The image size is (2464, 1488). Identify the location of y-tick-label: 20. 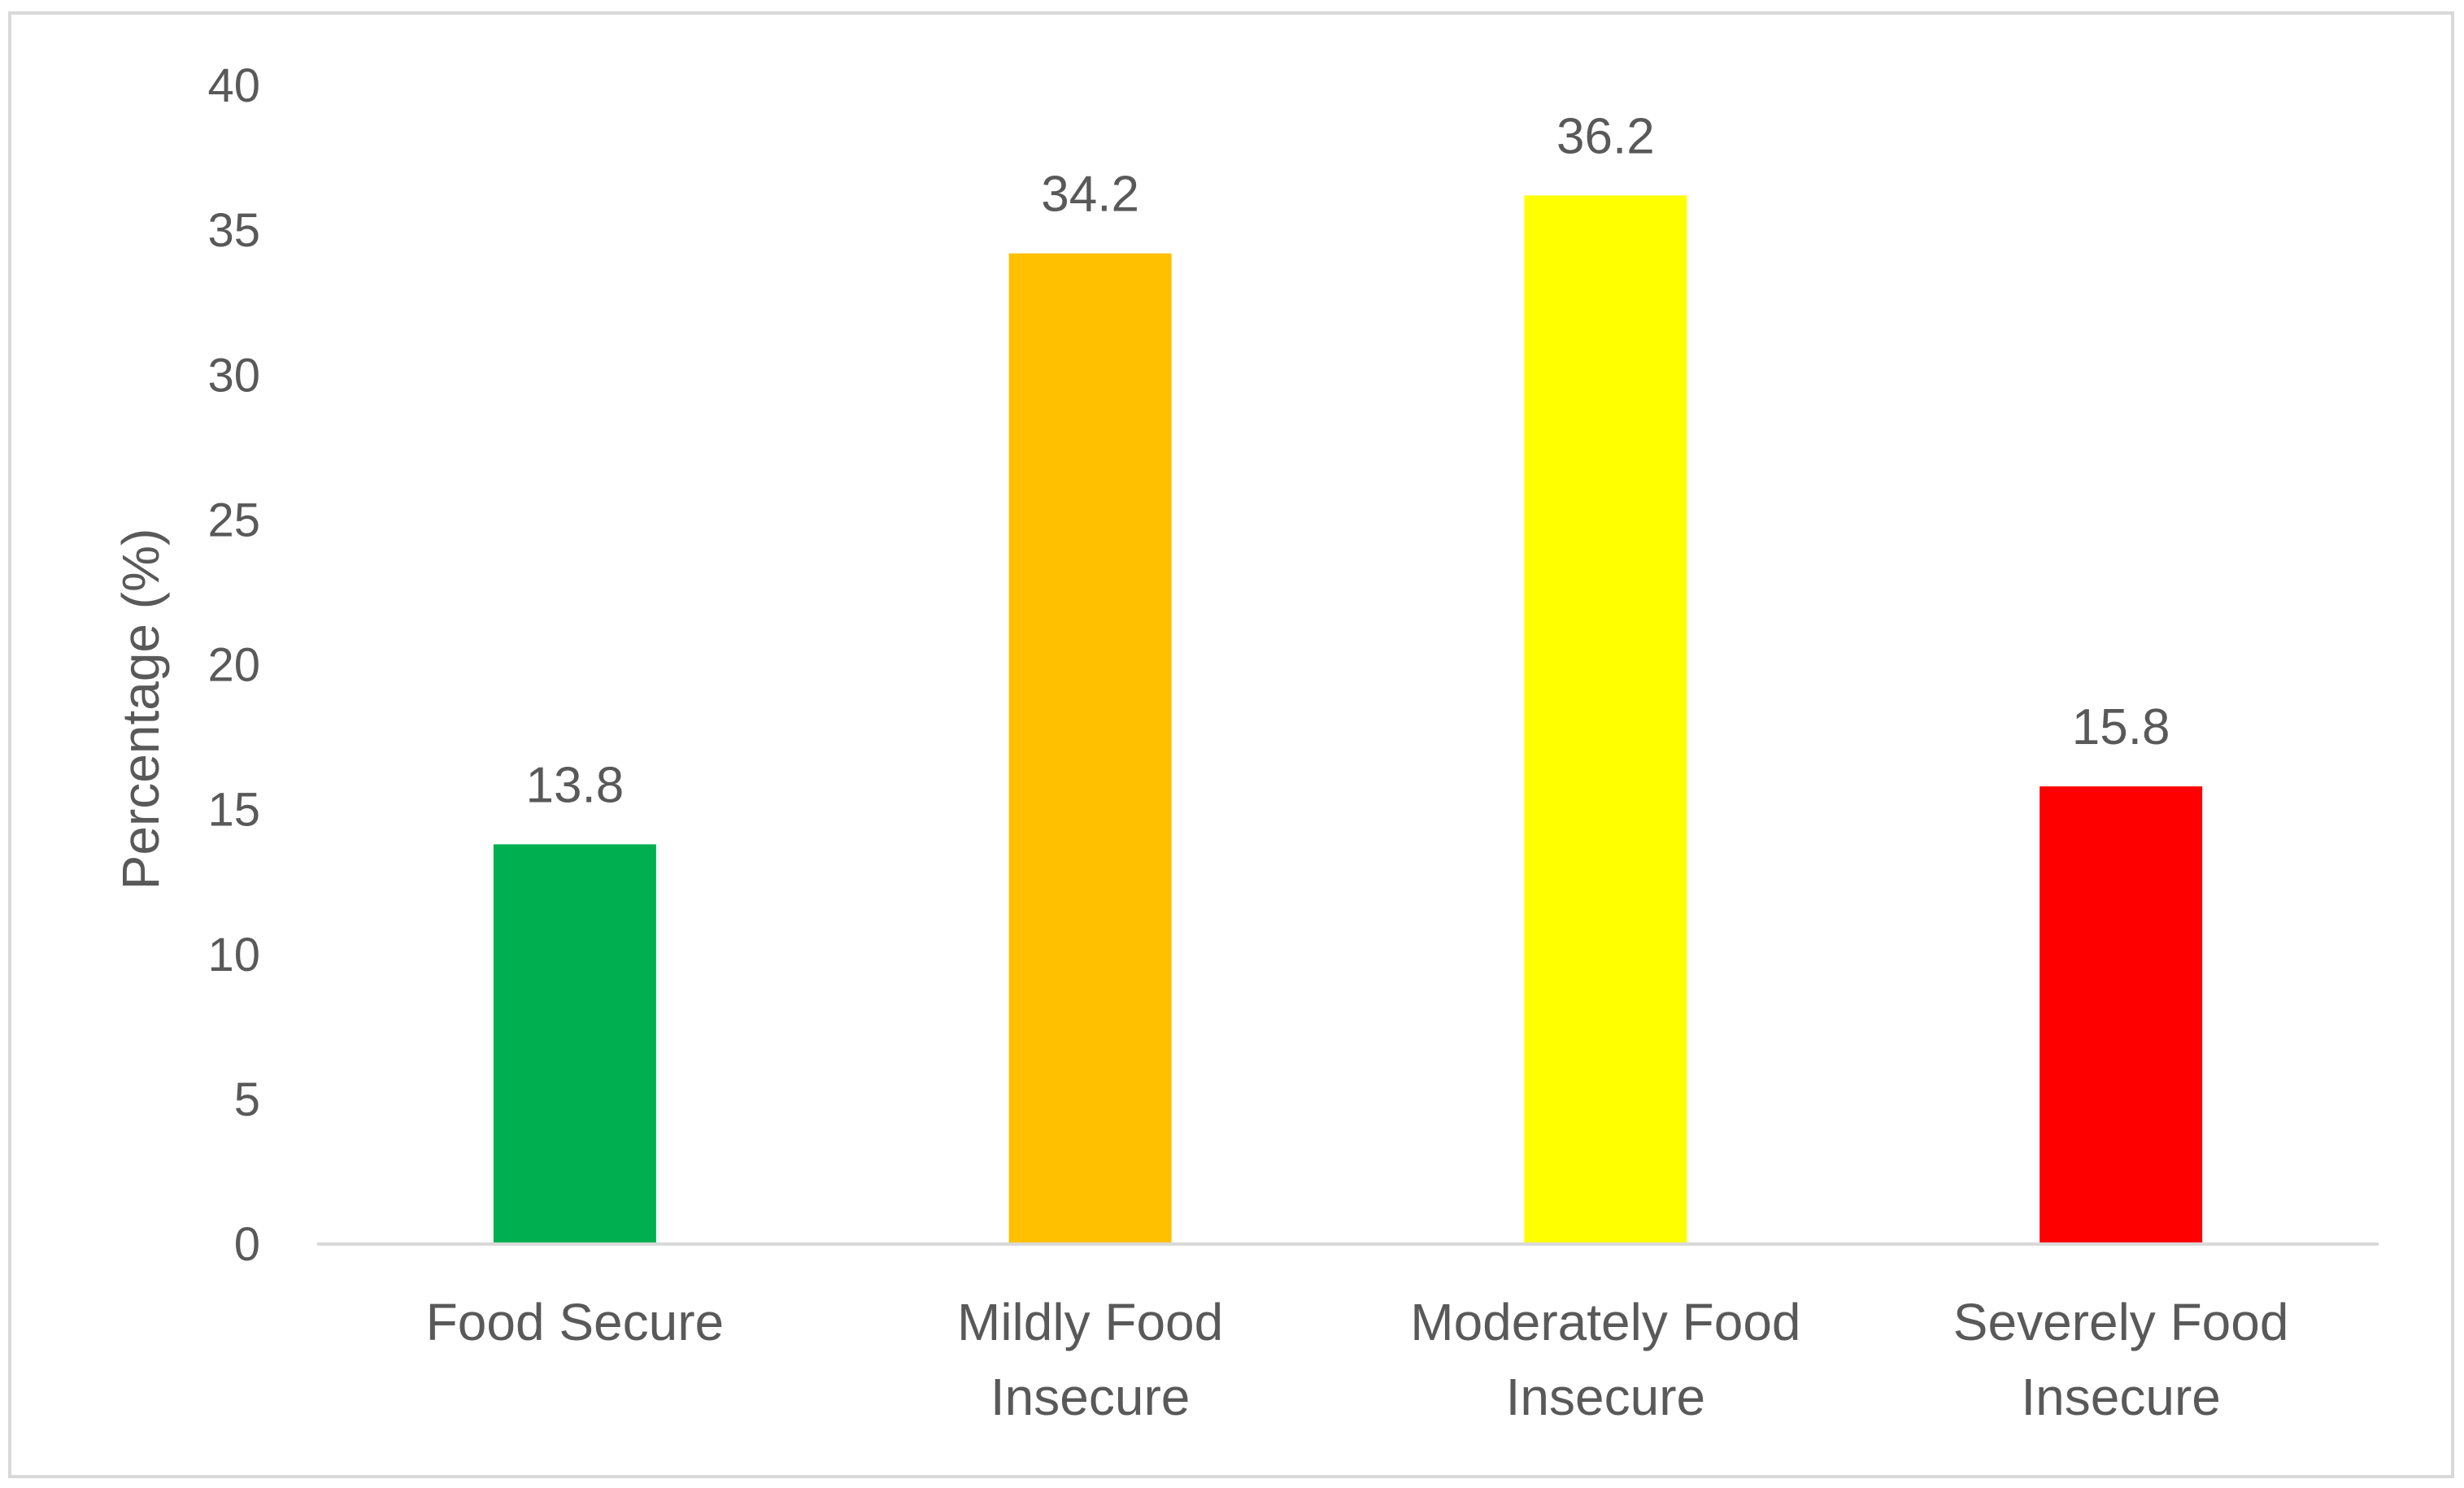
(233, 665).